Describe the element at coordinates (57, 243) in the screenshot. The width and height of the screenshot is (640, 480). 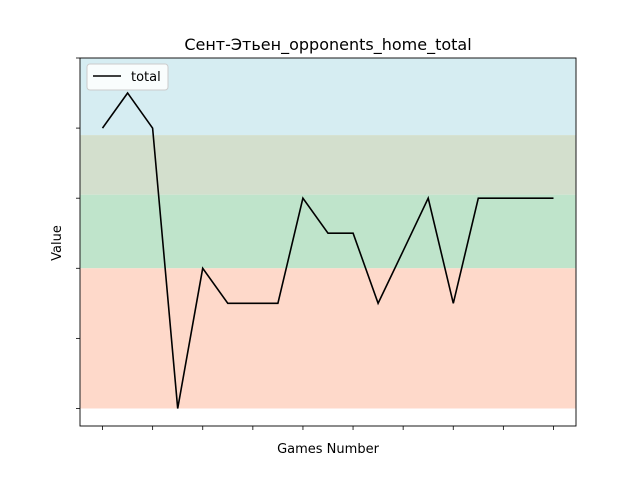
I see `y-axis-label: Value` at that location.